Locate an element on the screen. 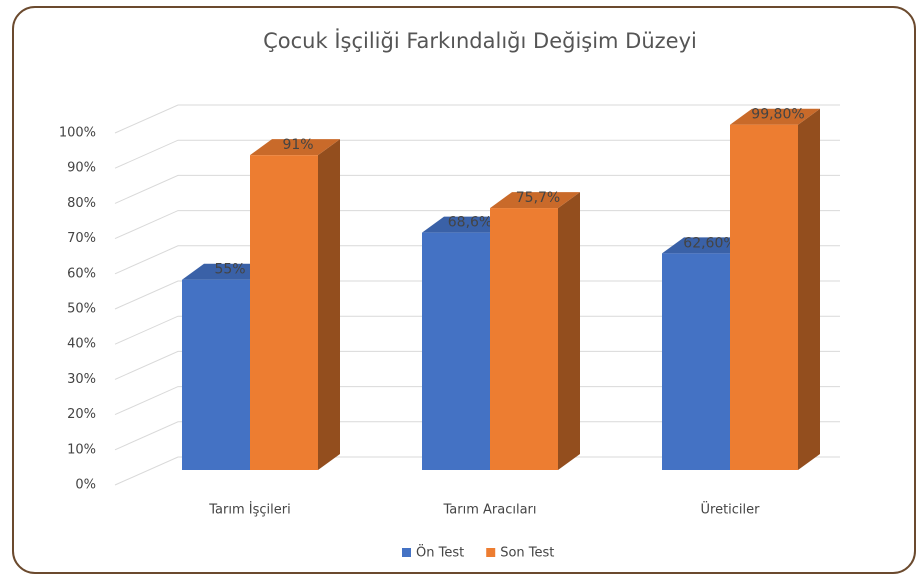 This screenshot has height=581, width=924. y-tick-label: 90% is located at coordinates (81, 168).